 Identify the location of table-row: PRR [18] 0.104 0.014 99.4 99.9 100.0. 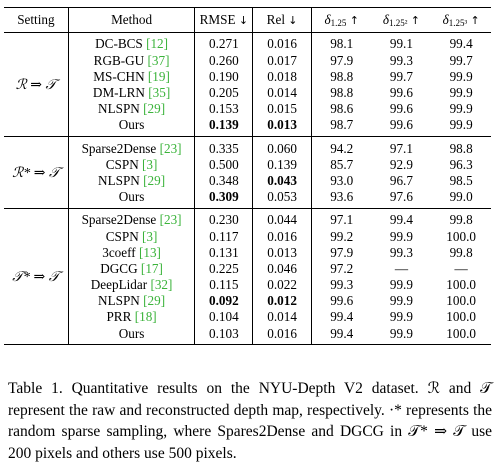
(247, 317).